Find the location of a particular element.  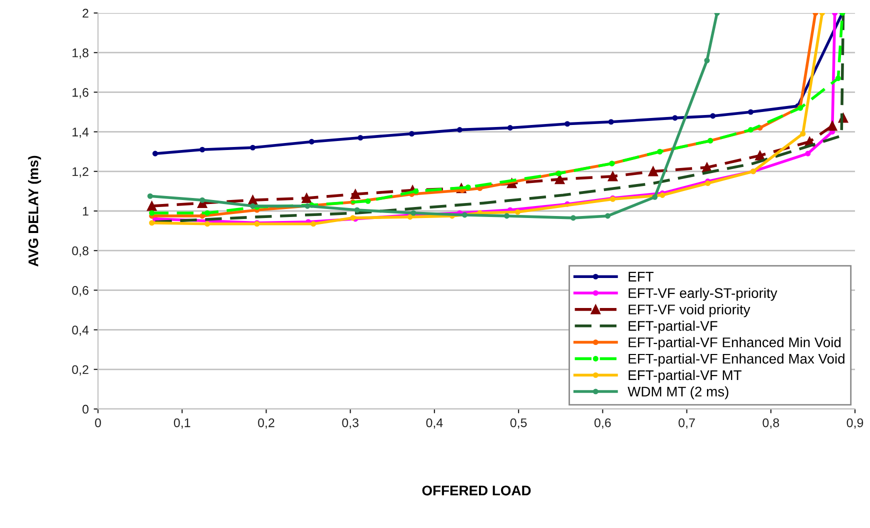

legend-label: EFT is located at coordinates (641, 277).